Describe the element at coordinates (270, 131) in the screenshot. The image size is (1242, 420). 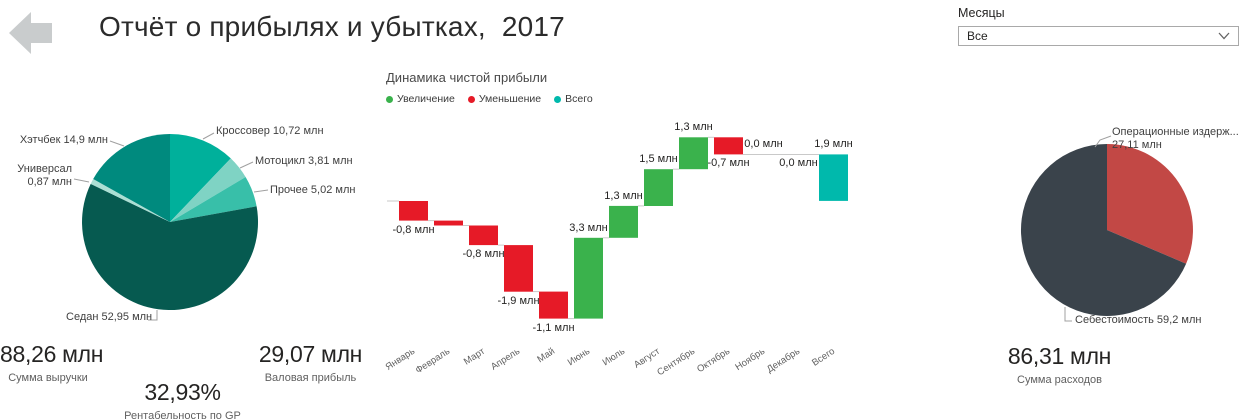
I see `revenue-pie-slice-label: Кроссовер 10,72 млн` at that location.